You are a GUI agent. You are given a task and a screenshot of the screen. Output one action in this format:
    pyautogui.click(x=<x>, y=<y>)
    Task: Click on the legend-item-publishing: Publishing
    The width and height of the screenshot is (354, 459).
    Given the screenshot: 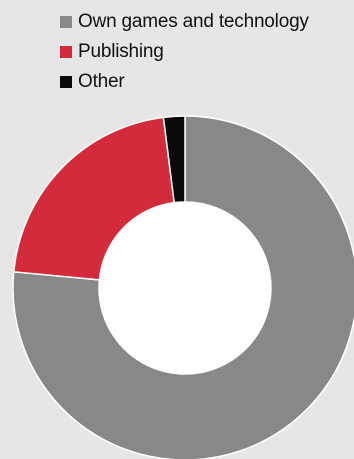 What is the action you would take?
    pyautogui.click(x=184, y=52)
    